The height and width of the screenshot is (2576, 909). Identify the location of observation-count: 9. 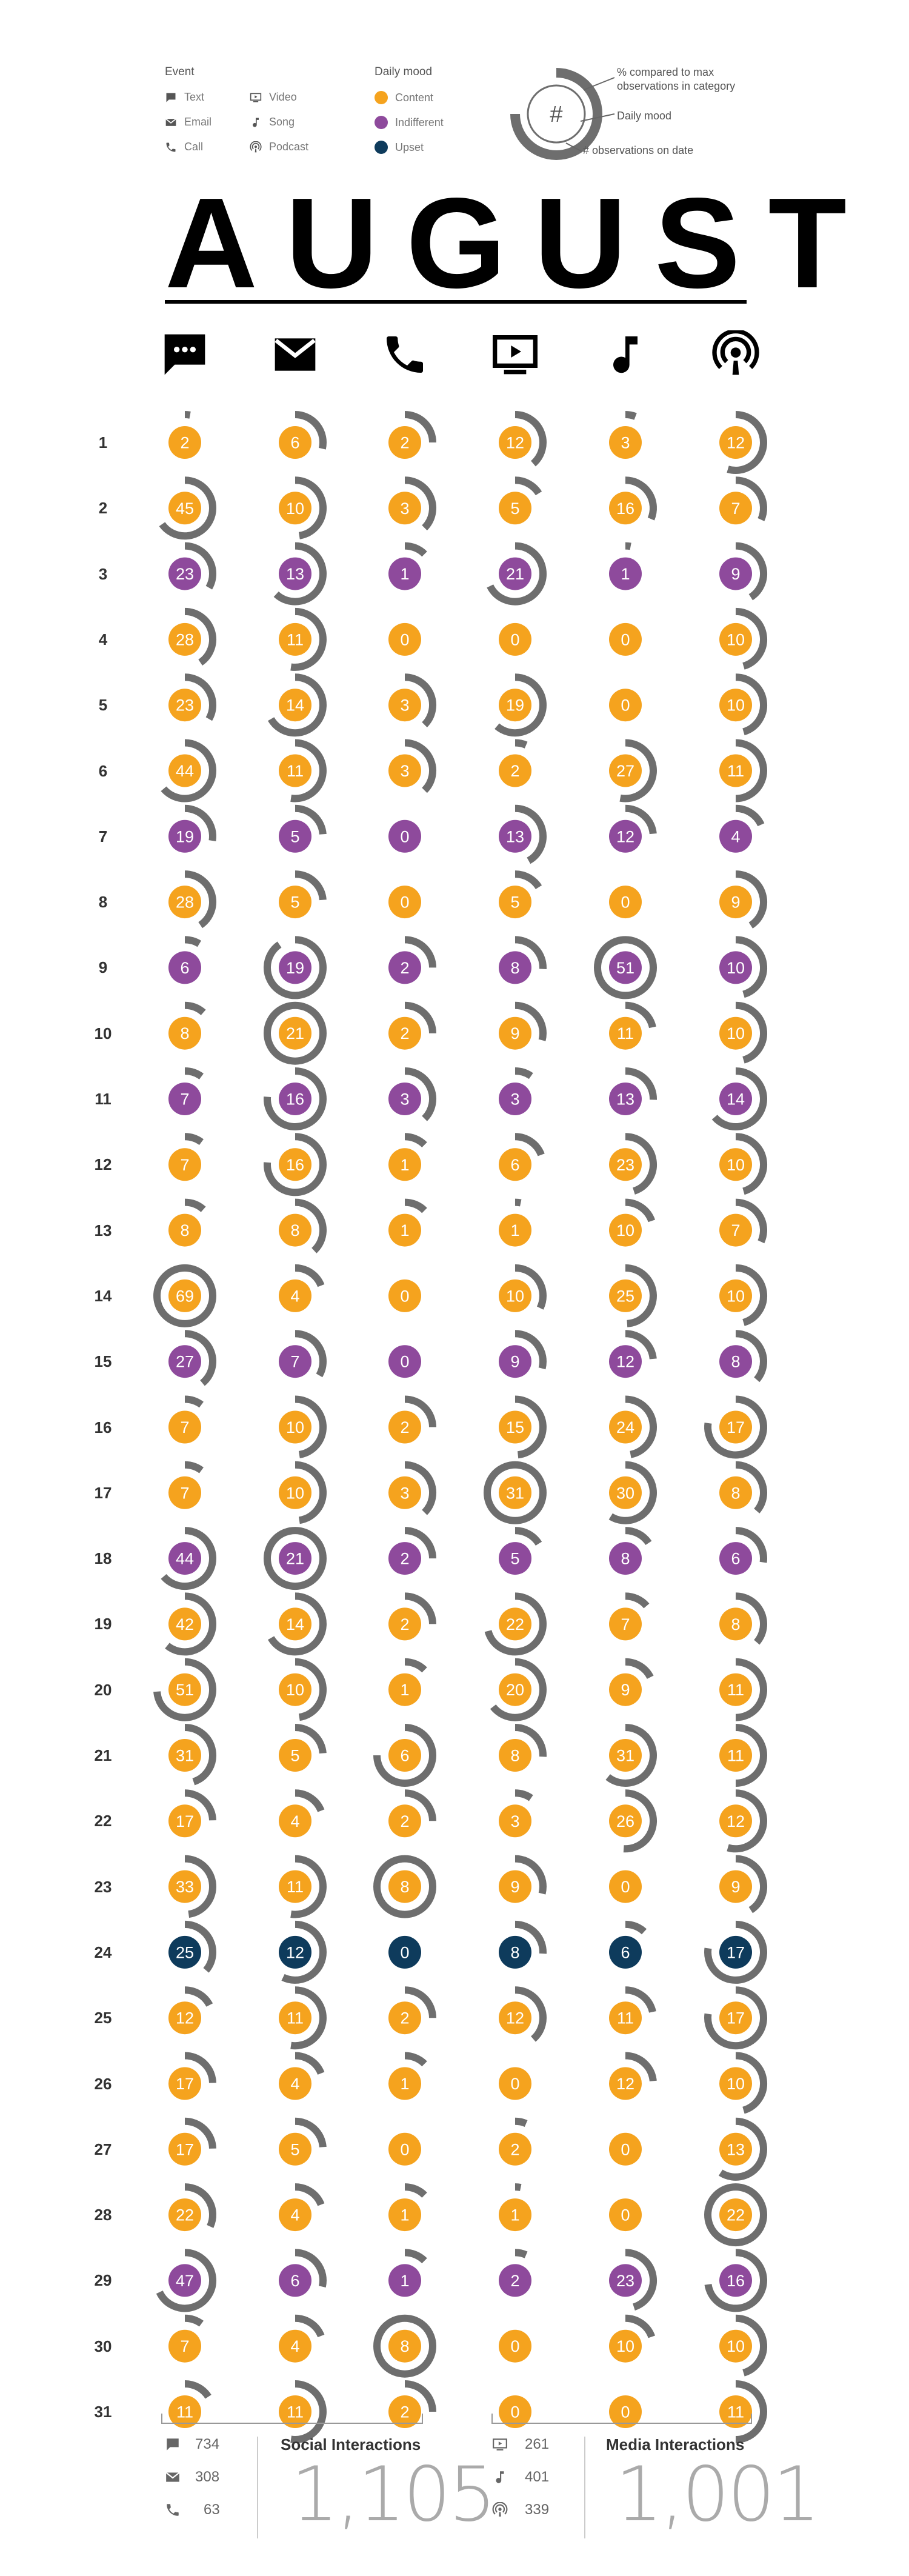
(514, 1887).